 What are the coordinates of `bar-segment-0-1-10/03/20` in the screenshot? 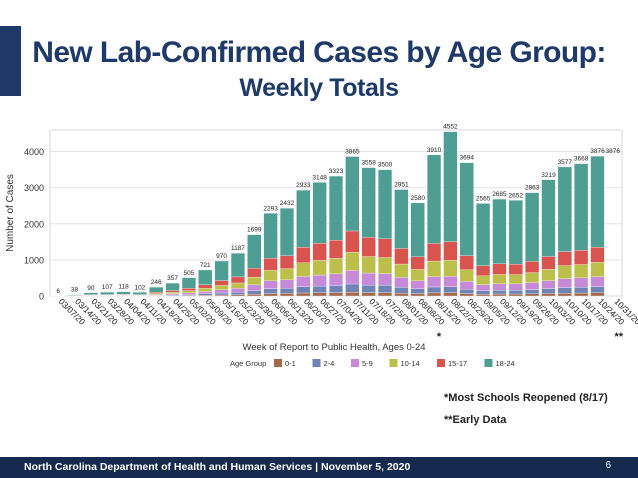 It's located at (548, 295).